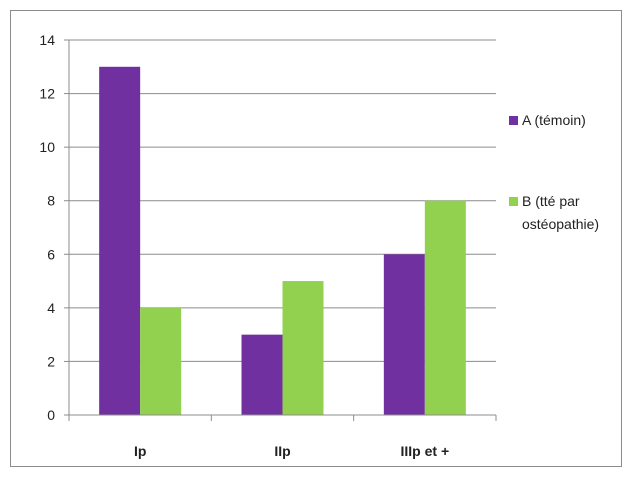 This screenshot has height=477, width=632. I want to click on legend-label-b: ostéopathie), so click(560, 224).